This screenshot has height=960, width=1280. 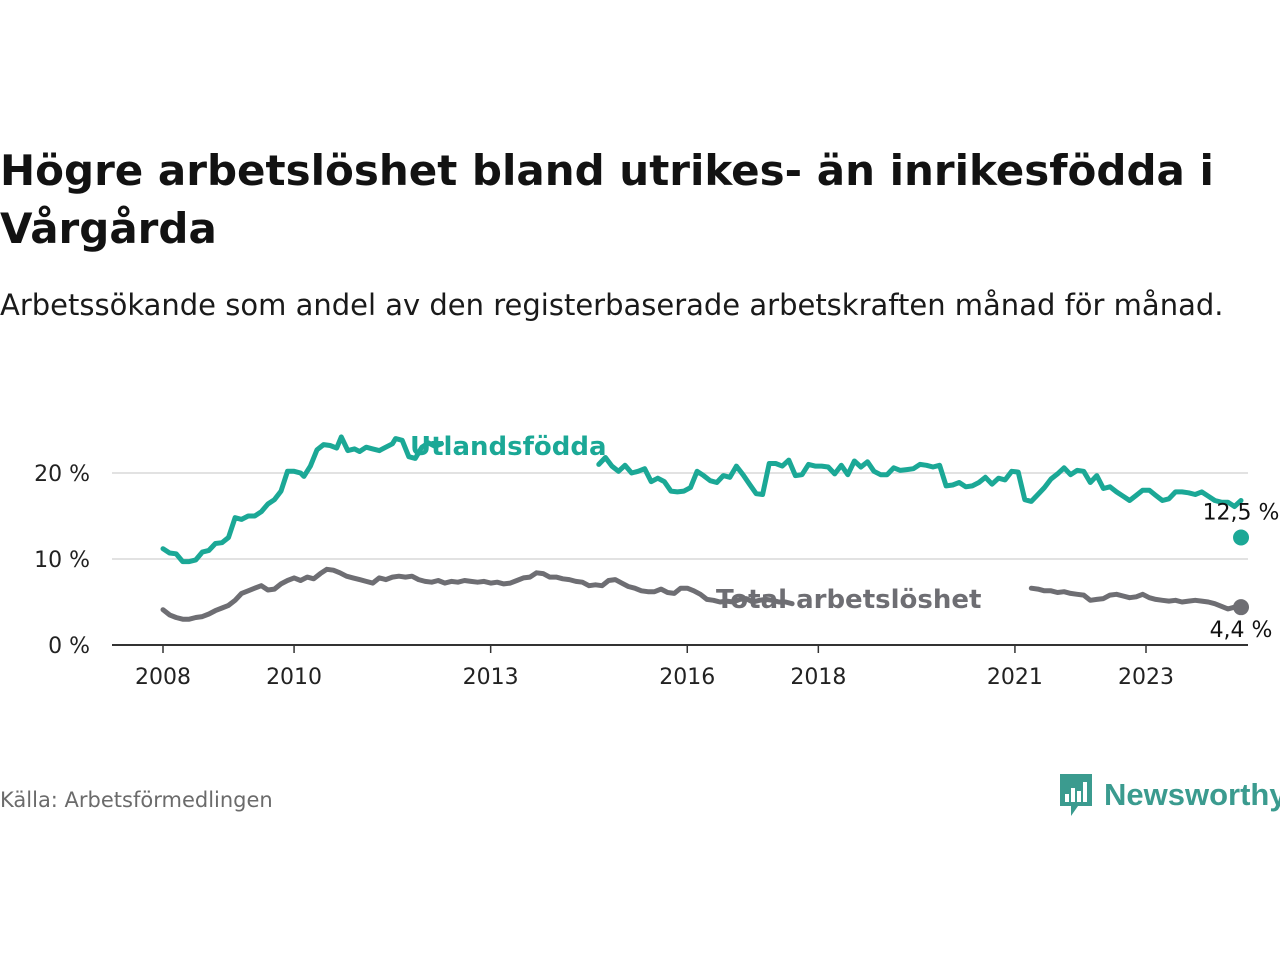 What do you see at coordinates (1192, 794) in the screenshot?
I see `brand-name: Newsworthy` at bounding box center [1192, 794].